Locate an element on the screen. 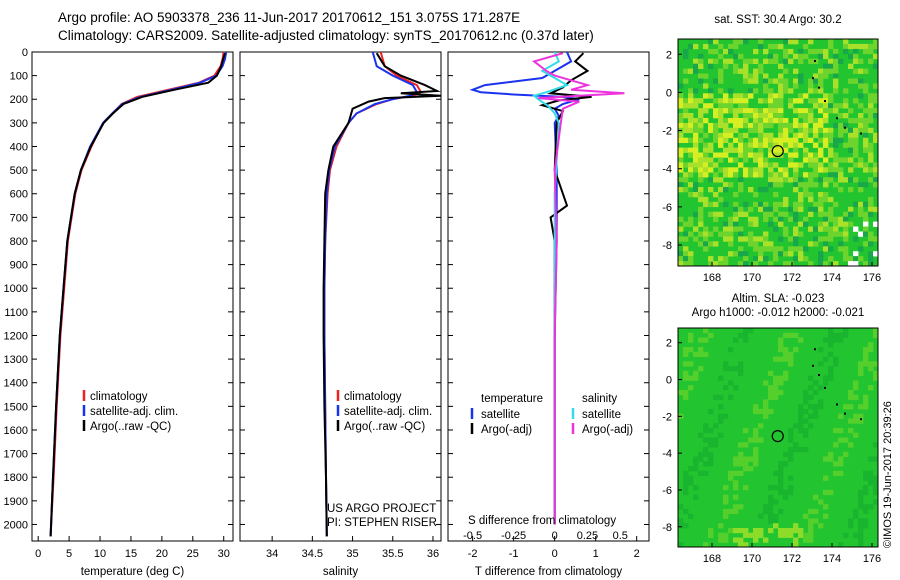 This screenshot has height=580, width=900. salinity-xtick-label: 34.5 is located at coordinates (312, 554).